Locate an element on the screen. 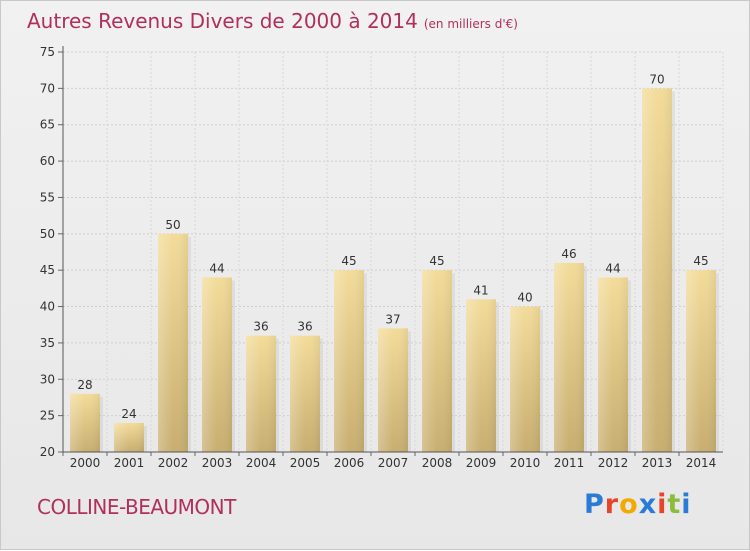 Image resolution: width=750 pixels, height=551 pixels. data-label: 50 is located at coordinates (172, 225).